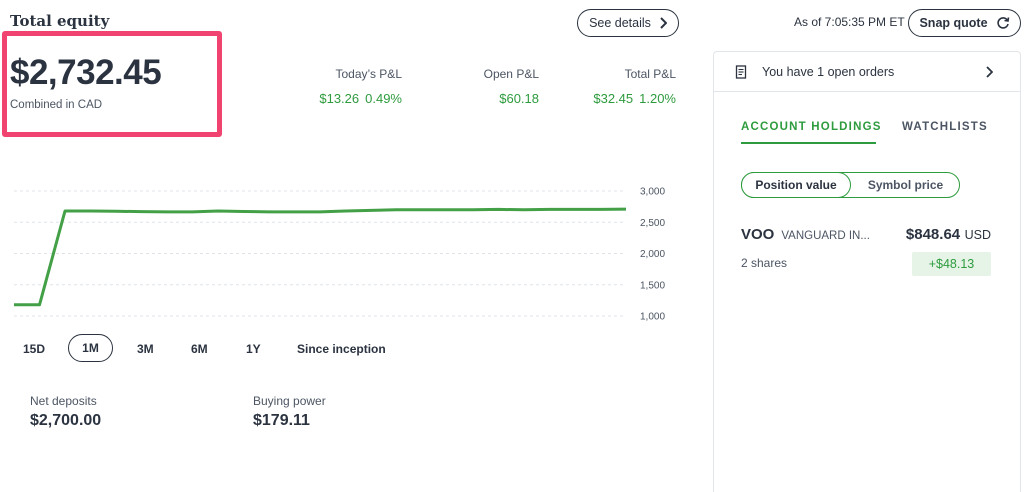 Image resolution: width=1024 pixels, height=492 pixels. I want to click on y-tick-label: 1,500, so click(652, 285).